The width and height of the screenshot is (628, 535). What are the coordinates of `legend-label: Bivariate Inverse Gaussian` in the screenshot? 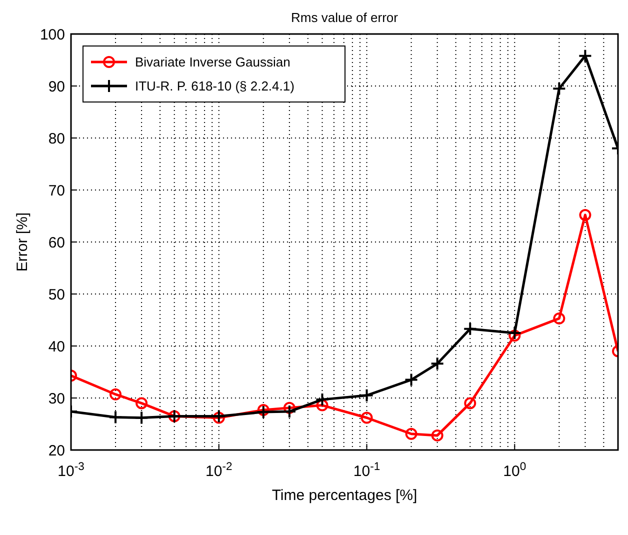 It's located at (212, 62).